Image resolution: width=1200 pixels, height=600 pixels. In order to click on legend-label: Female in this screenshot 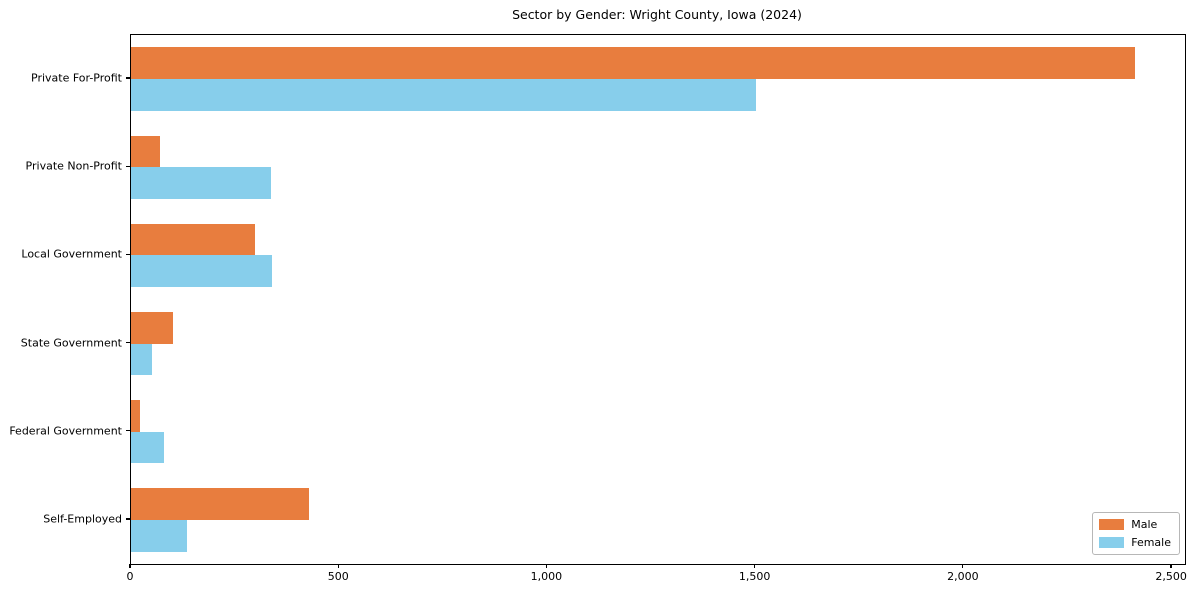, I will do `click(1151, 542)`.